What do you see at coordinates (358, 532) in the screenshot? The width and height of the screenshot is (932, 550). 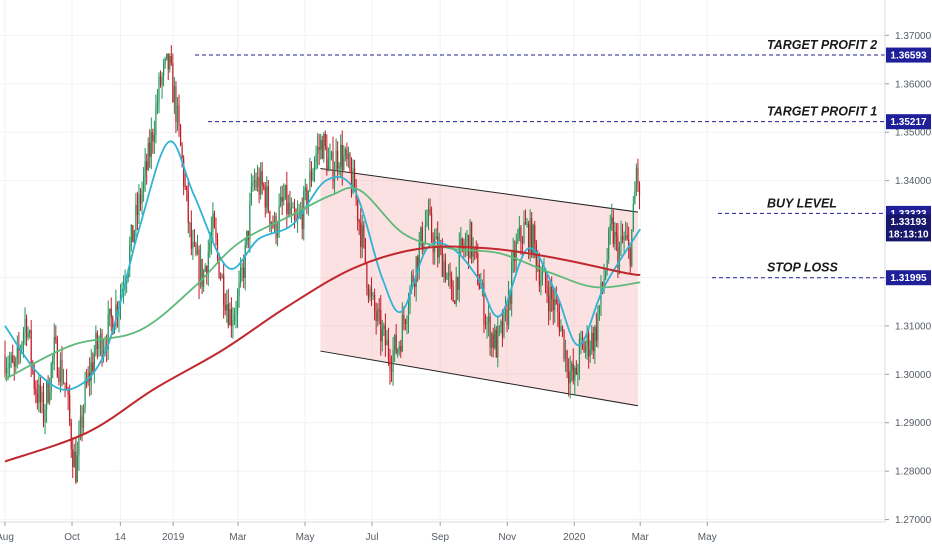 I see `time-axis: Aug Oct 14 2019 Mar May Jul Sep Nov 2020 Mar May` at bounding box center [358, 532].